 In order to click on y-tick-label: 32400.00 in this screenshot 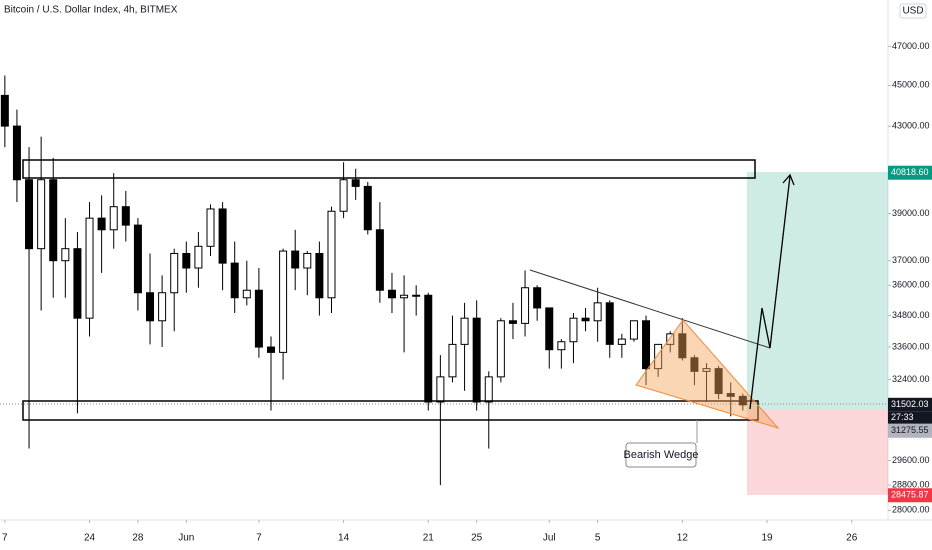, I will do `click(911, 379)`.